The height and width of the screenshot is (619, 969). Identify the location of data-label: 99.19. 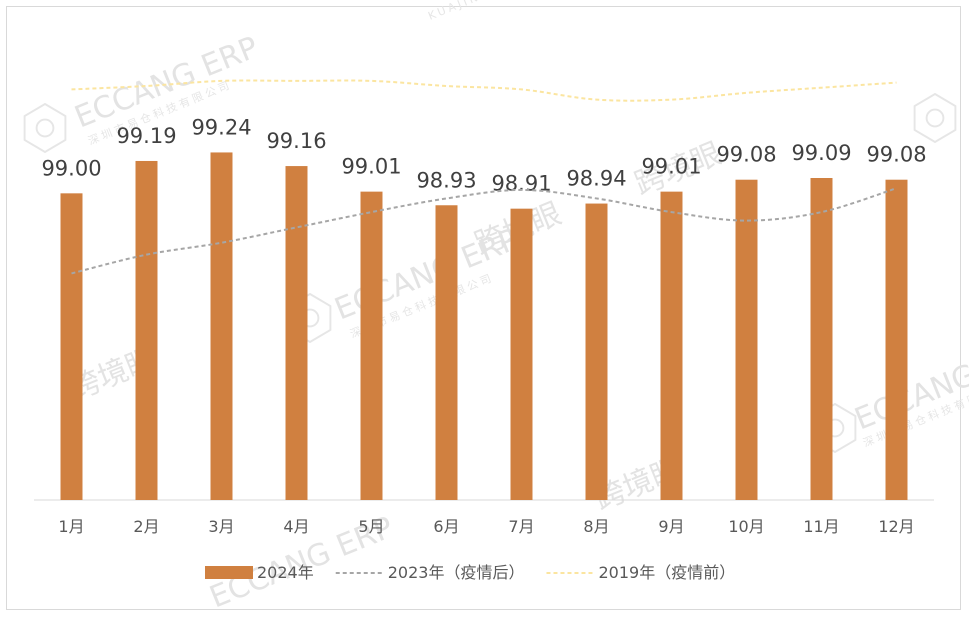
(146, 136).